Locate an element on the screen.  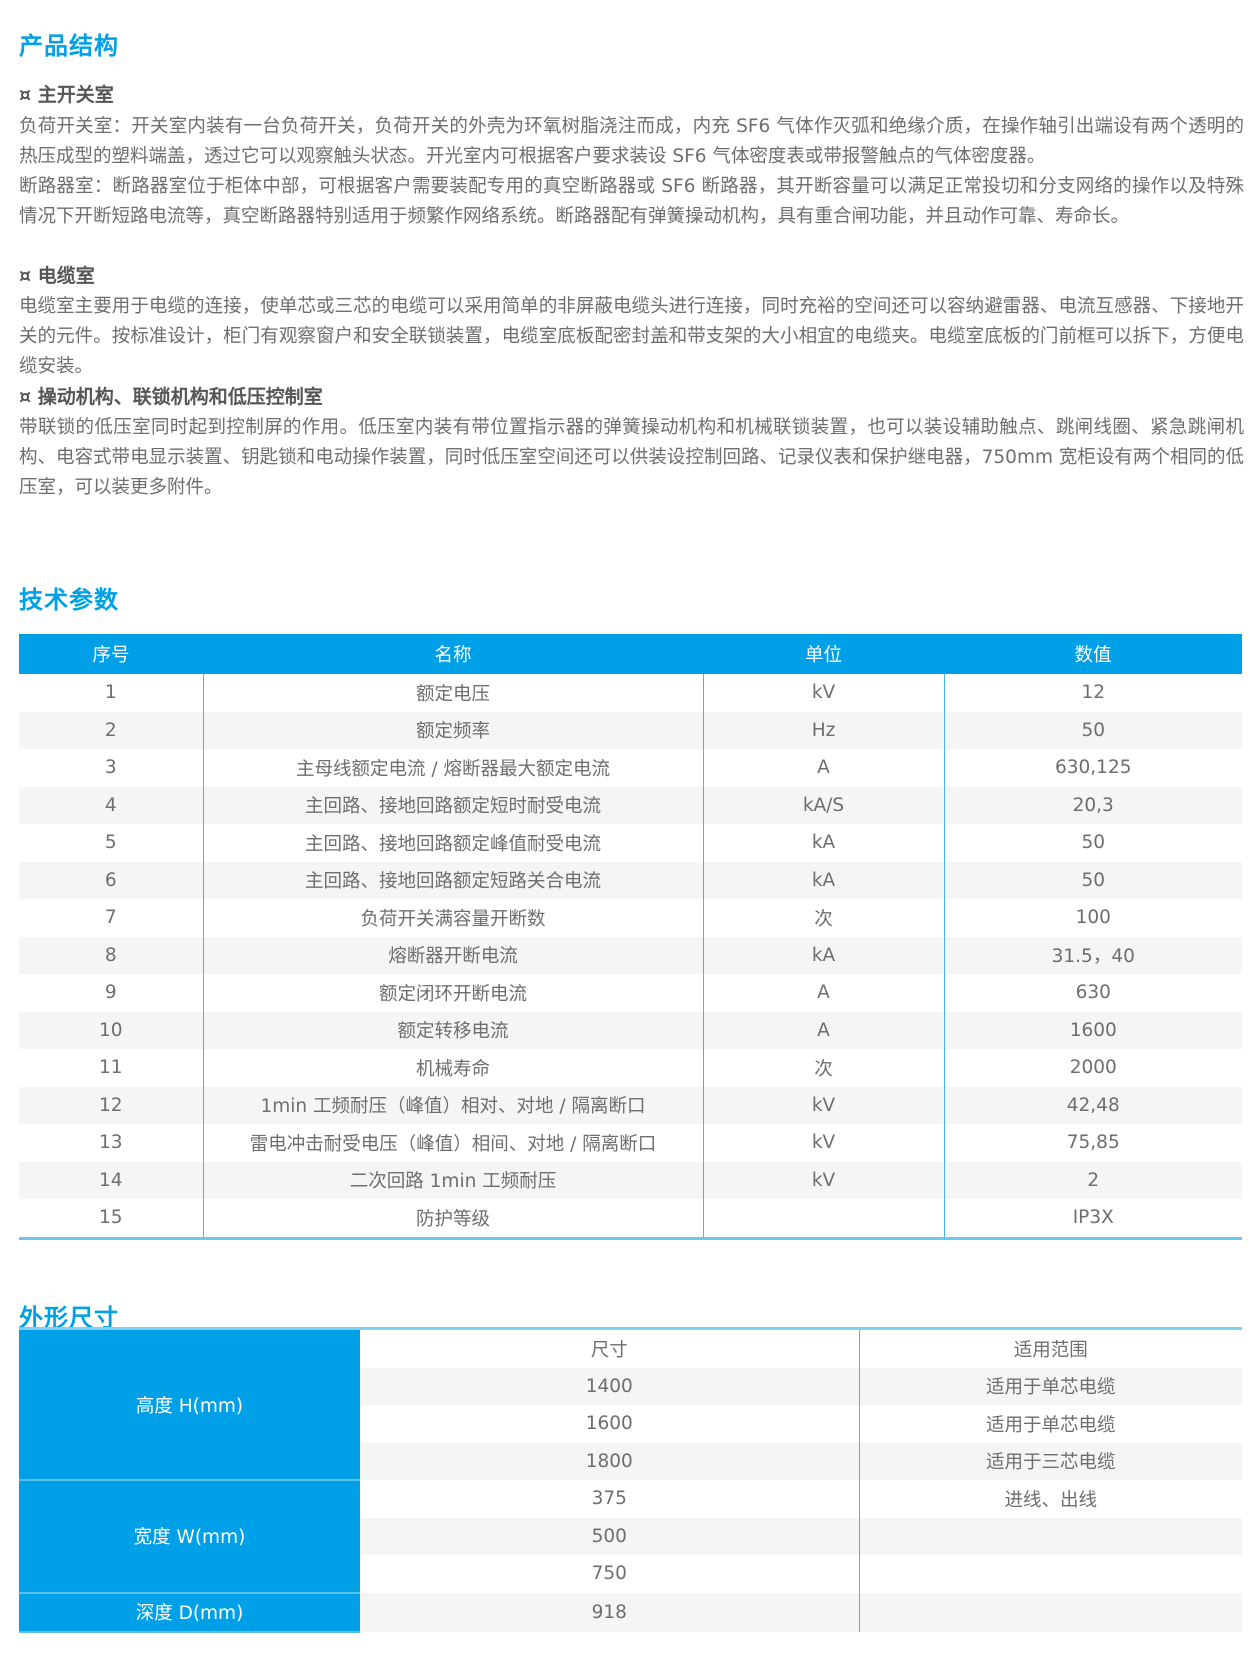
table-row: 5 主回路、接地回路额定峰值耐受电流 kA 50 is located at coordinates (630, 843).